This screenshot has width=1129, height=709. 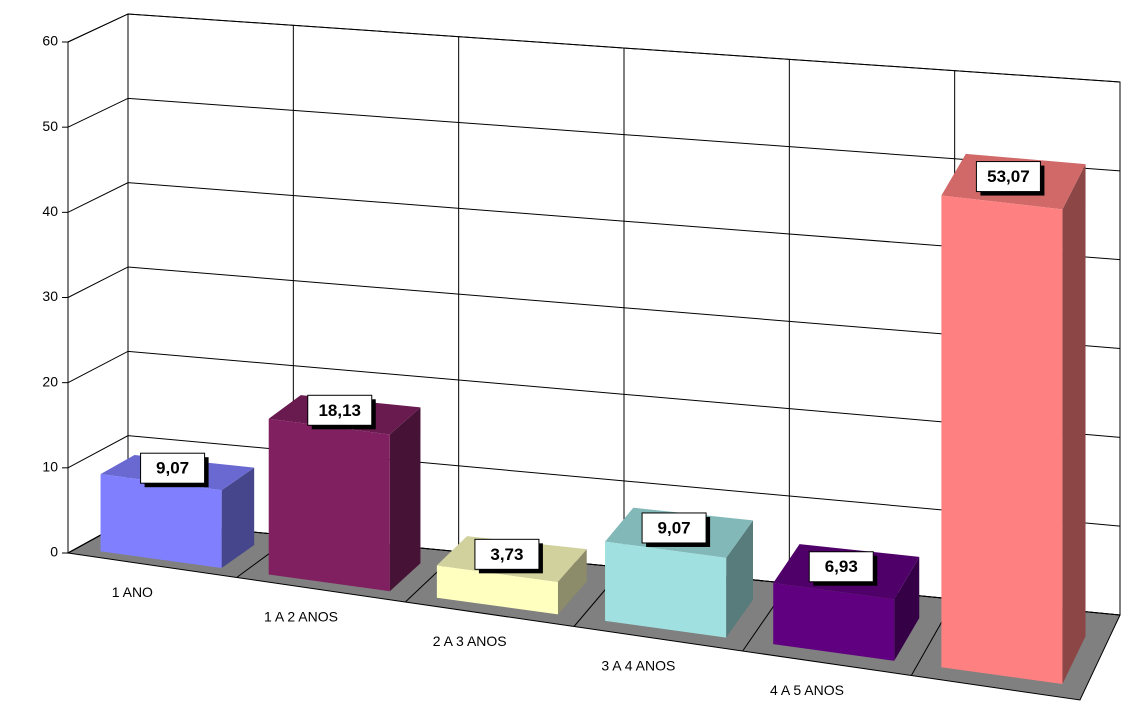 I want to click on y-tick-label: 40, so click(x=50, y=211).